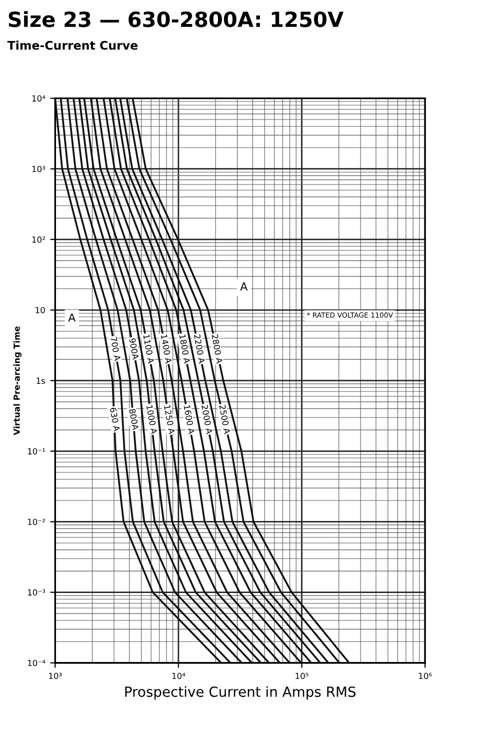  I want to click on chart-subtitle: Time-Current Curve, so click(72, 45).